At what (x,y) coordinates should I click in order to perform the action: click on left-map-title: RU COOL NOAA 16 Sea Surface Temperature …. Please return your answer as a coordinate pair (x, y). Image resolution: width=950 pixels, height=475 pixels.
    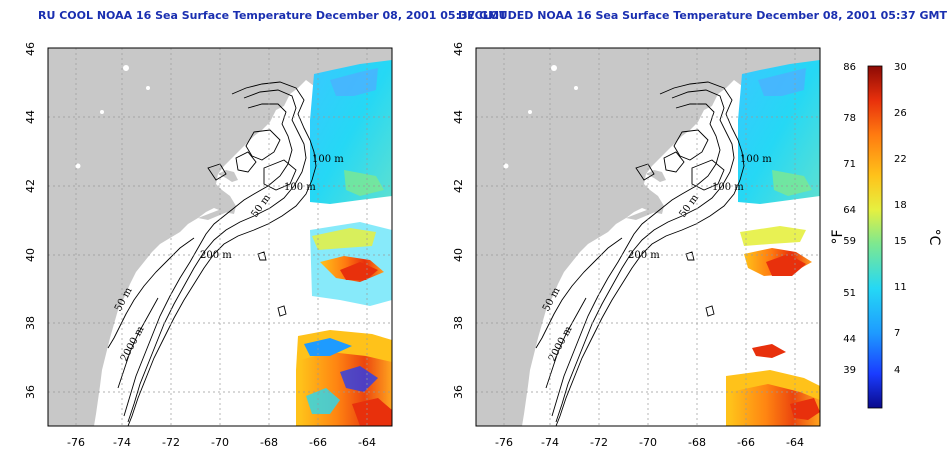
    Looking at the image, I should click on (272, 15).